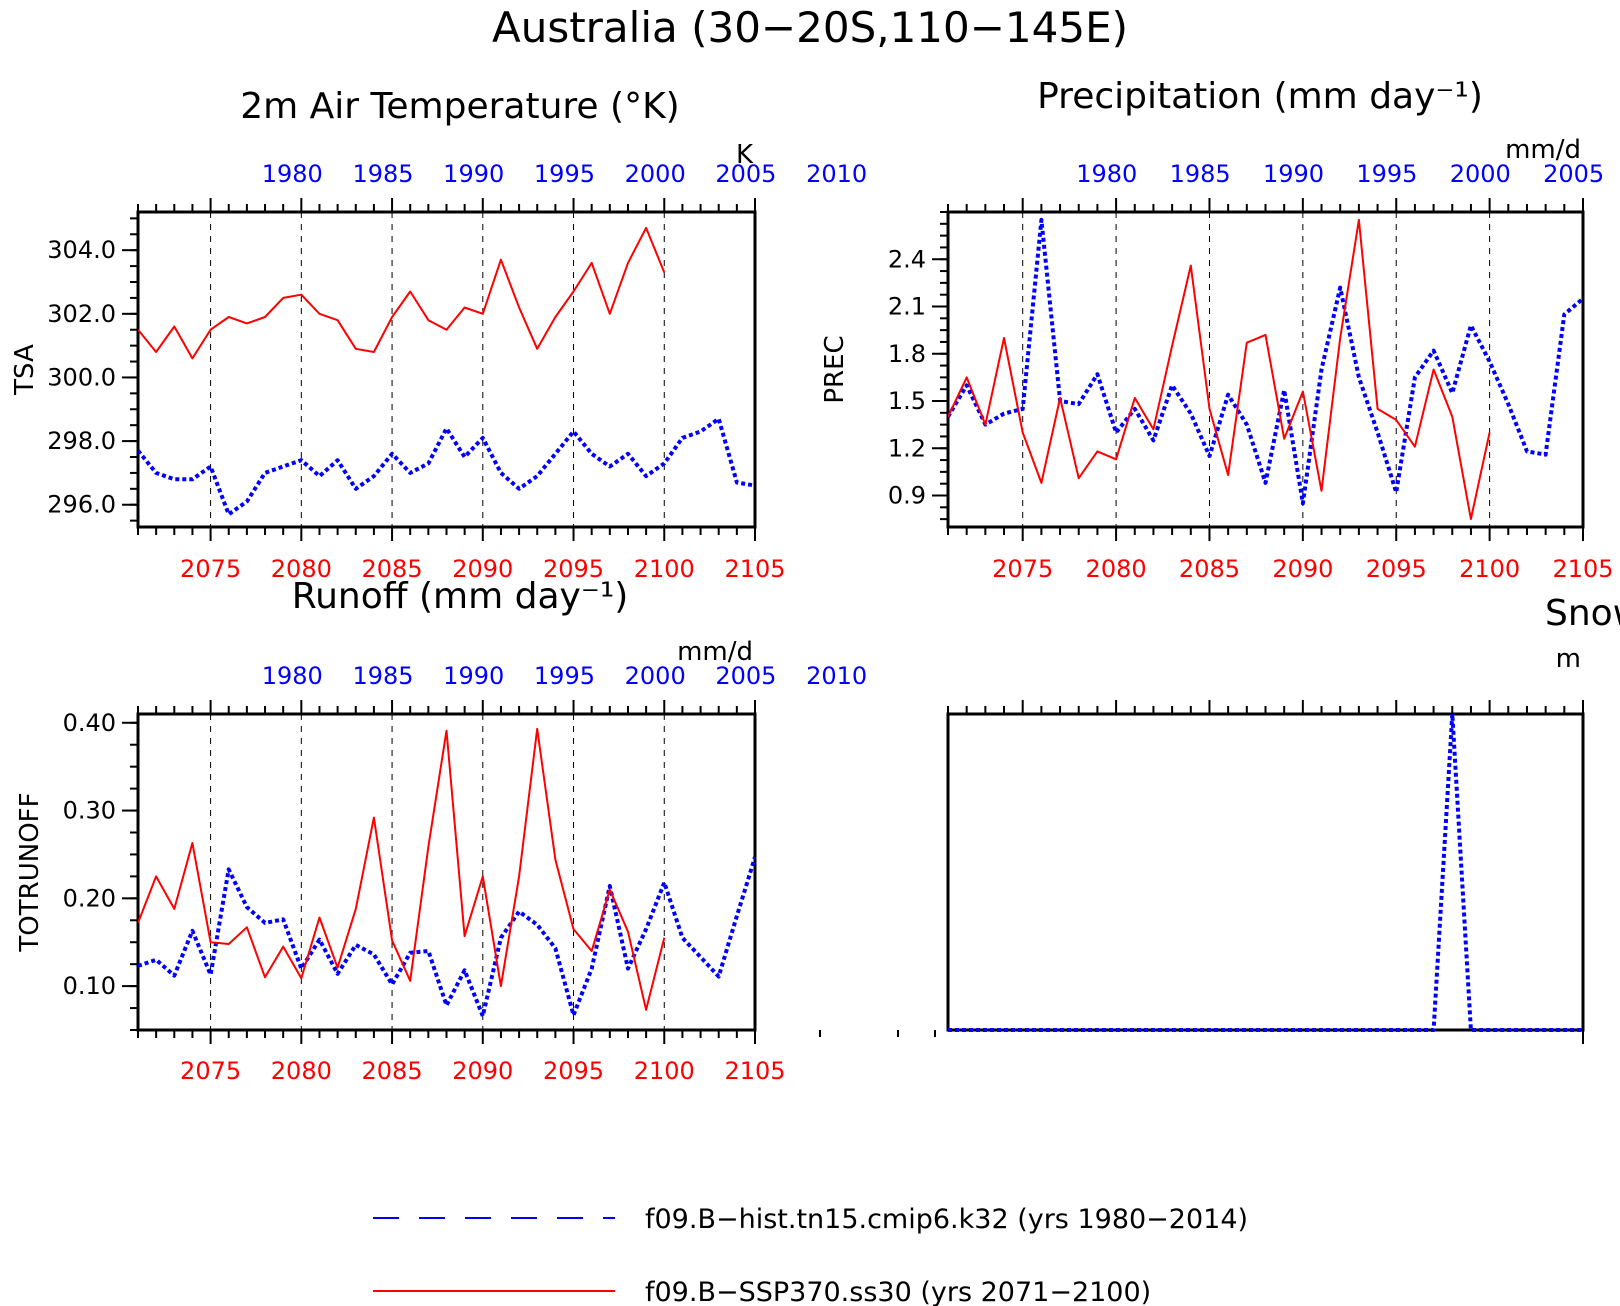  Describe the element at coordinates (459, 106) in the screenshot. I see `panel-title: 2m Air Temperature (°K)` at that location.